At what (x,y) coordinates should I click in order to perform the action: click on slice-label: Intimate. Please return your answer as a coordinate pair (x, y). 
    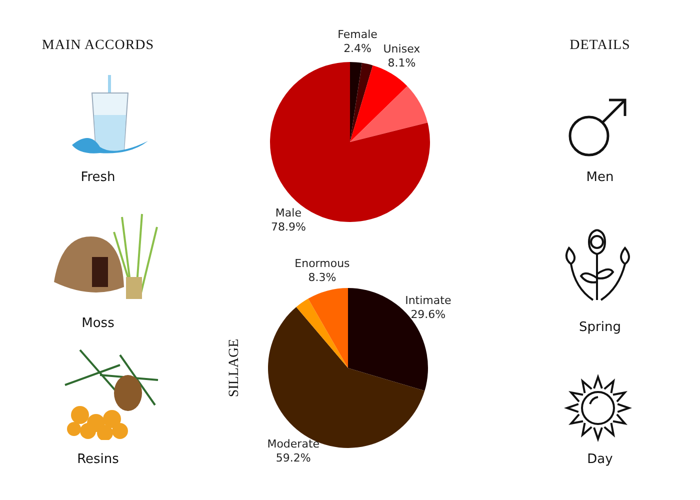
    Looking at the image, I should click on (428, 301).